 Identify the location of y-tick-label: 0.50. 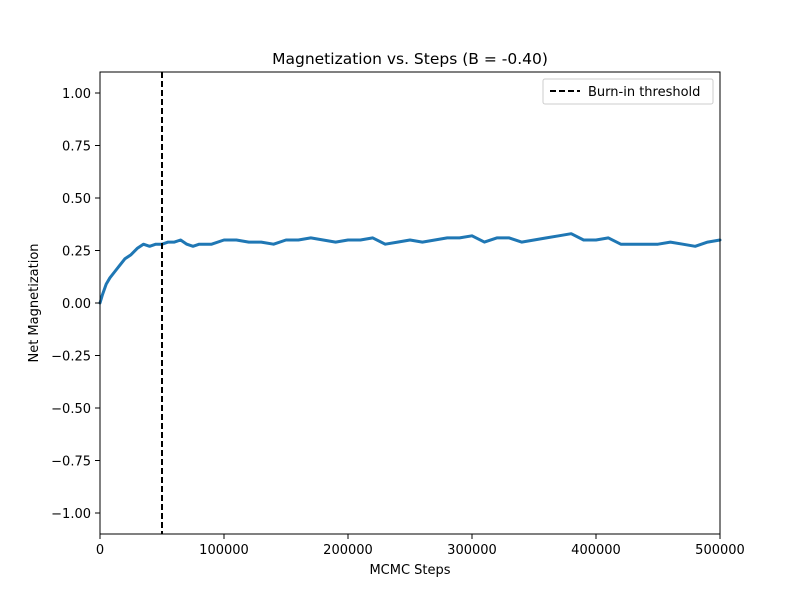
(76, 199).